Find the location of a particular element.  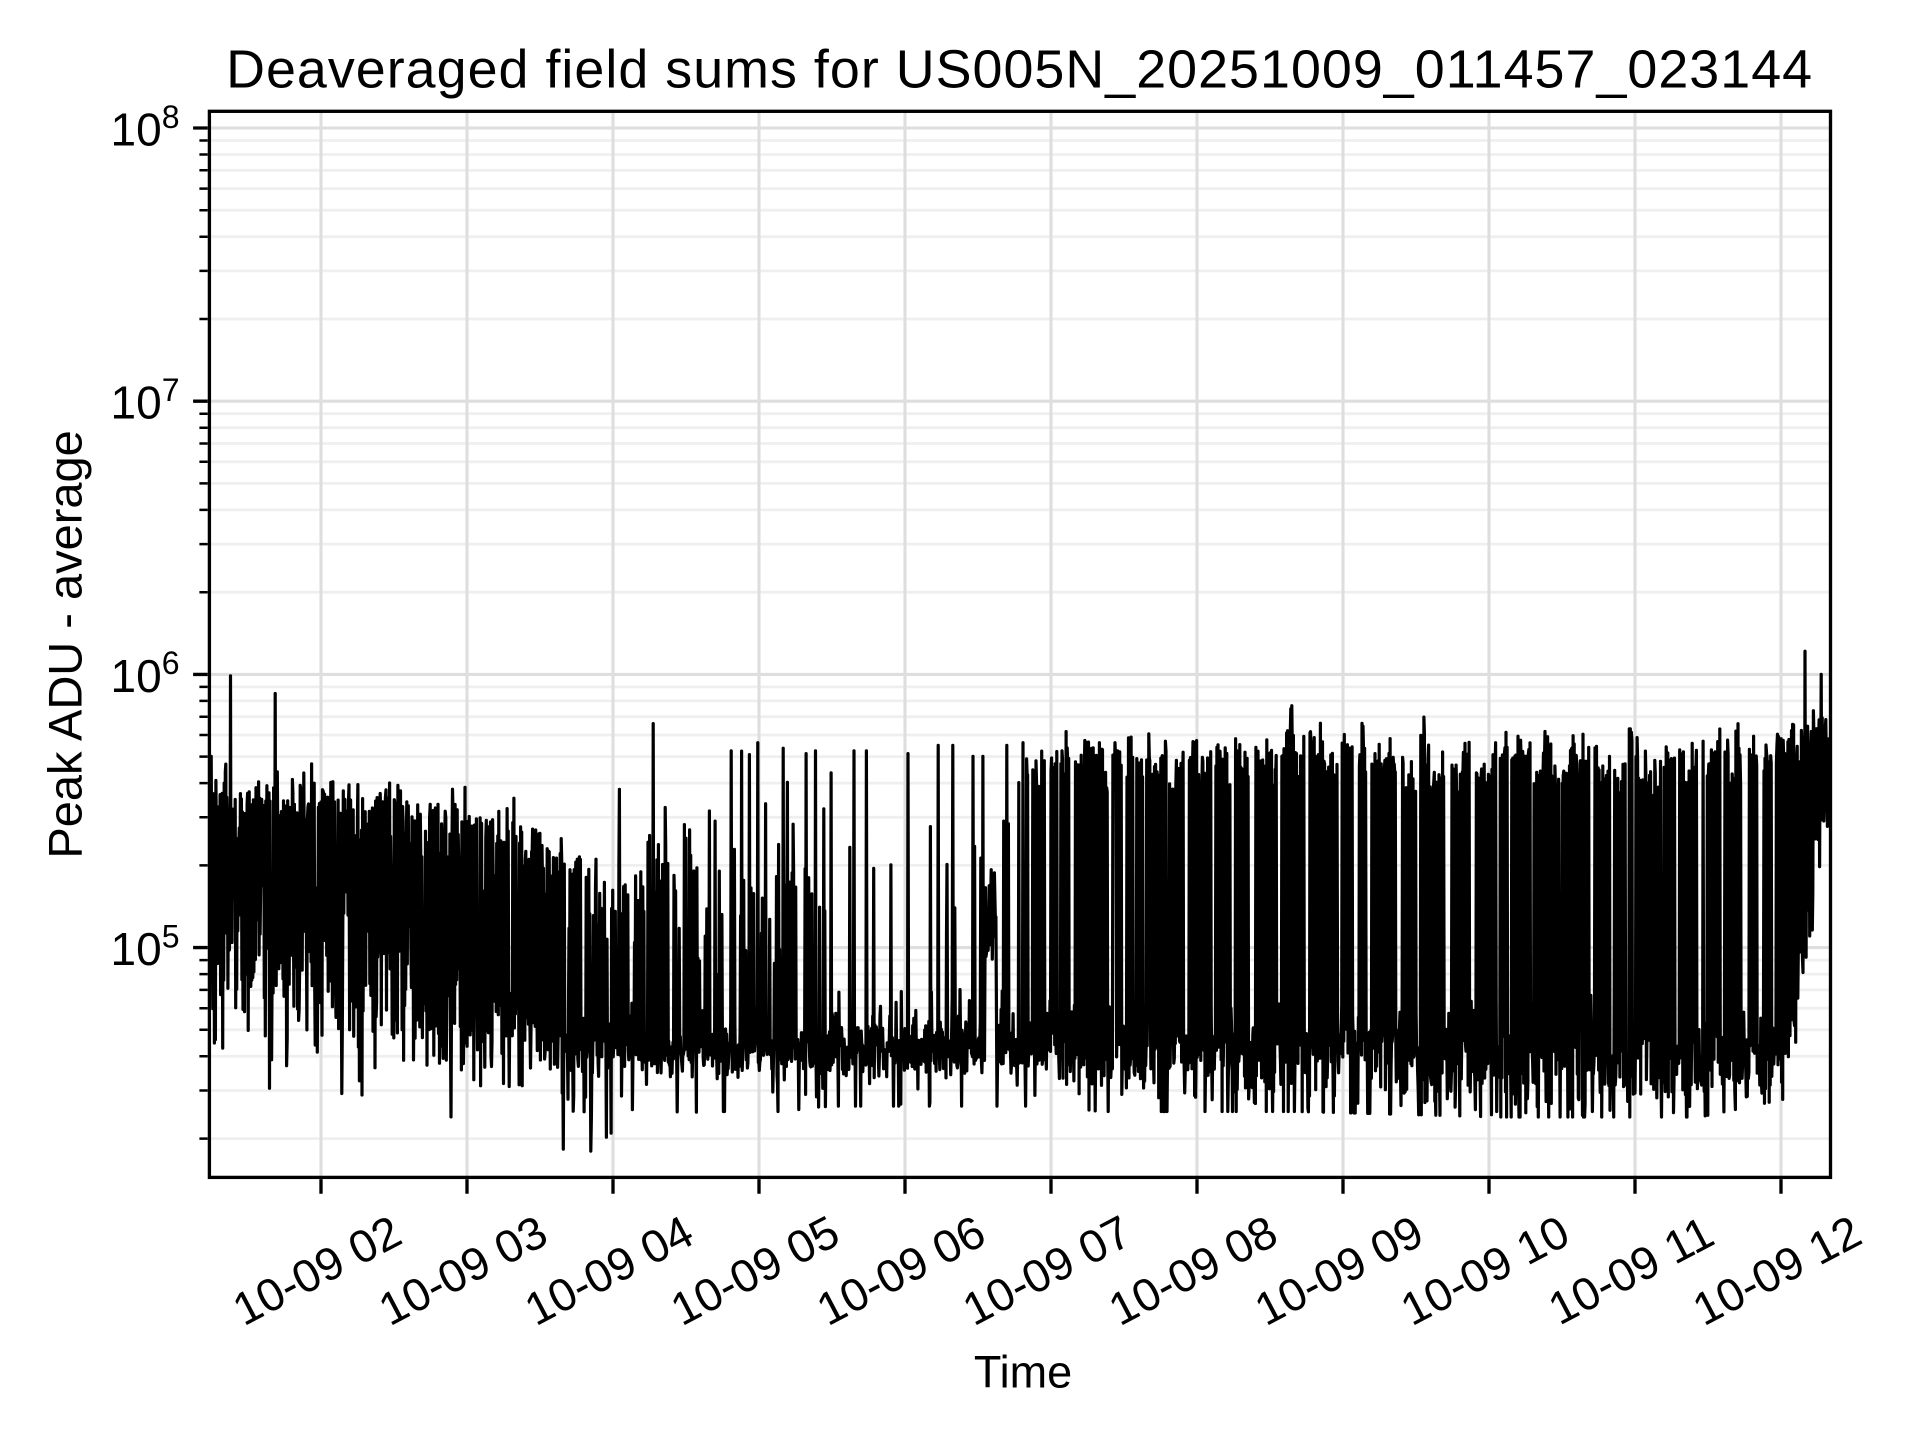

svg-text: 108 is located at coordinates (145, 127).